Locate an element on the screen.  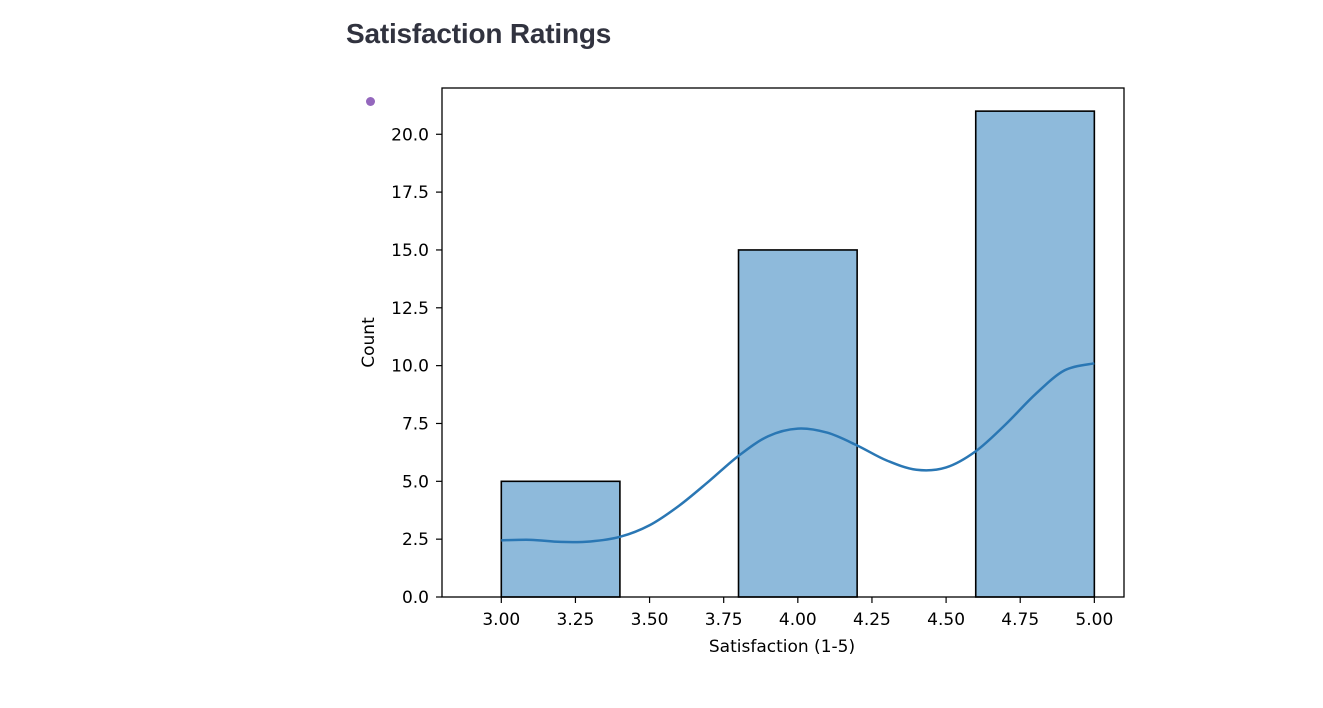
y-tick-label-5: 12.5 is located at coordinates (410, 309).